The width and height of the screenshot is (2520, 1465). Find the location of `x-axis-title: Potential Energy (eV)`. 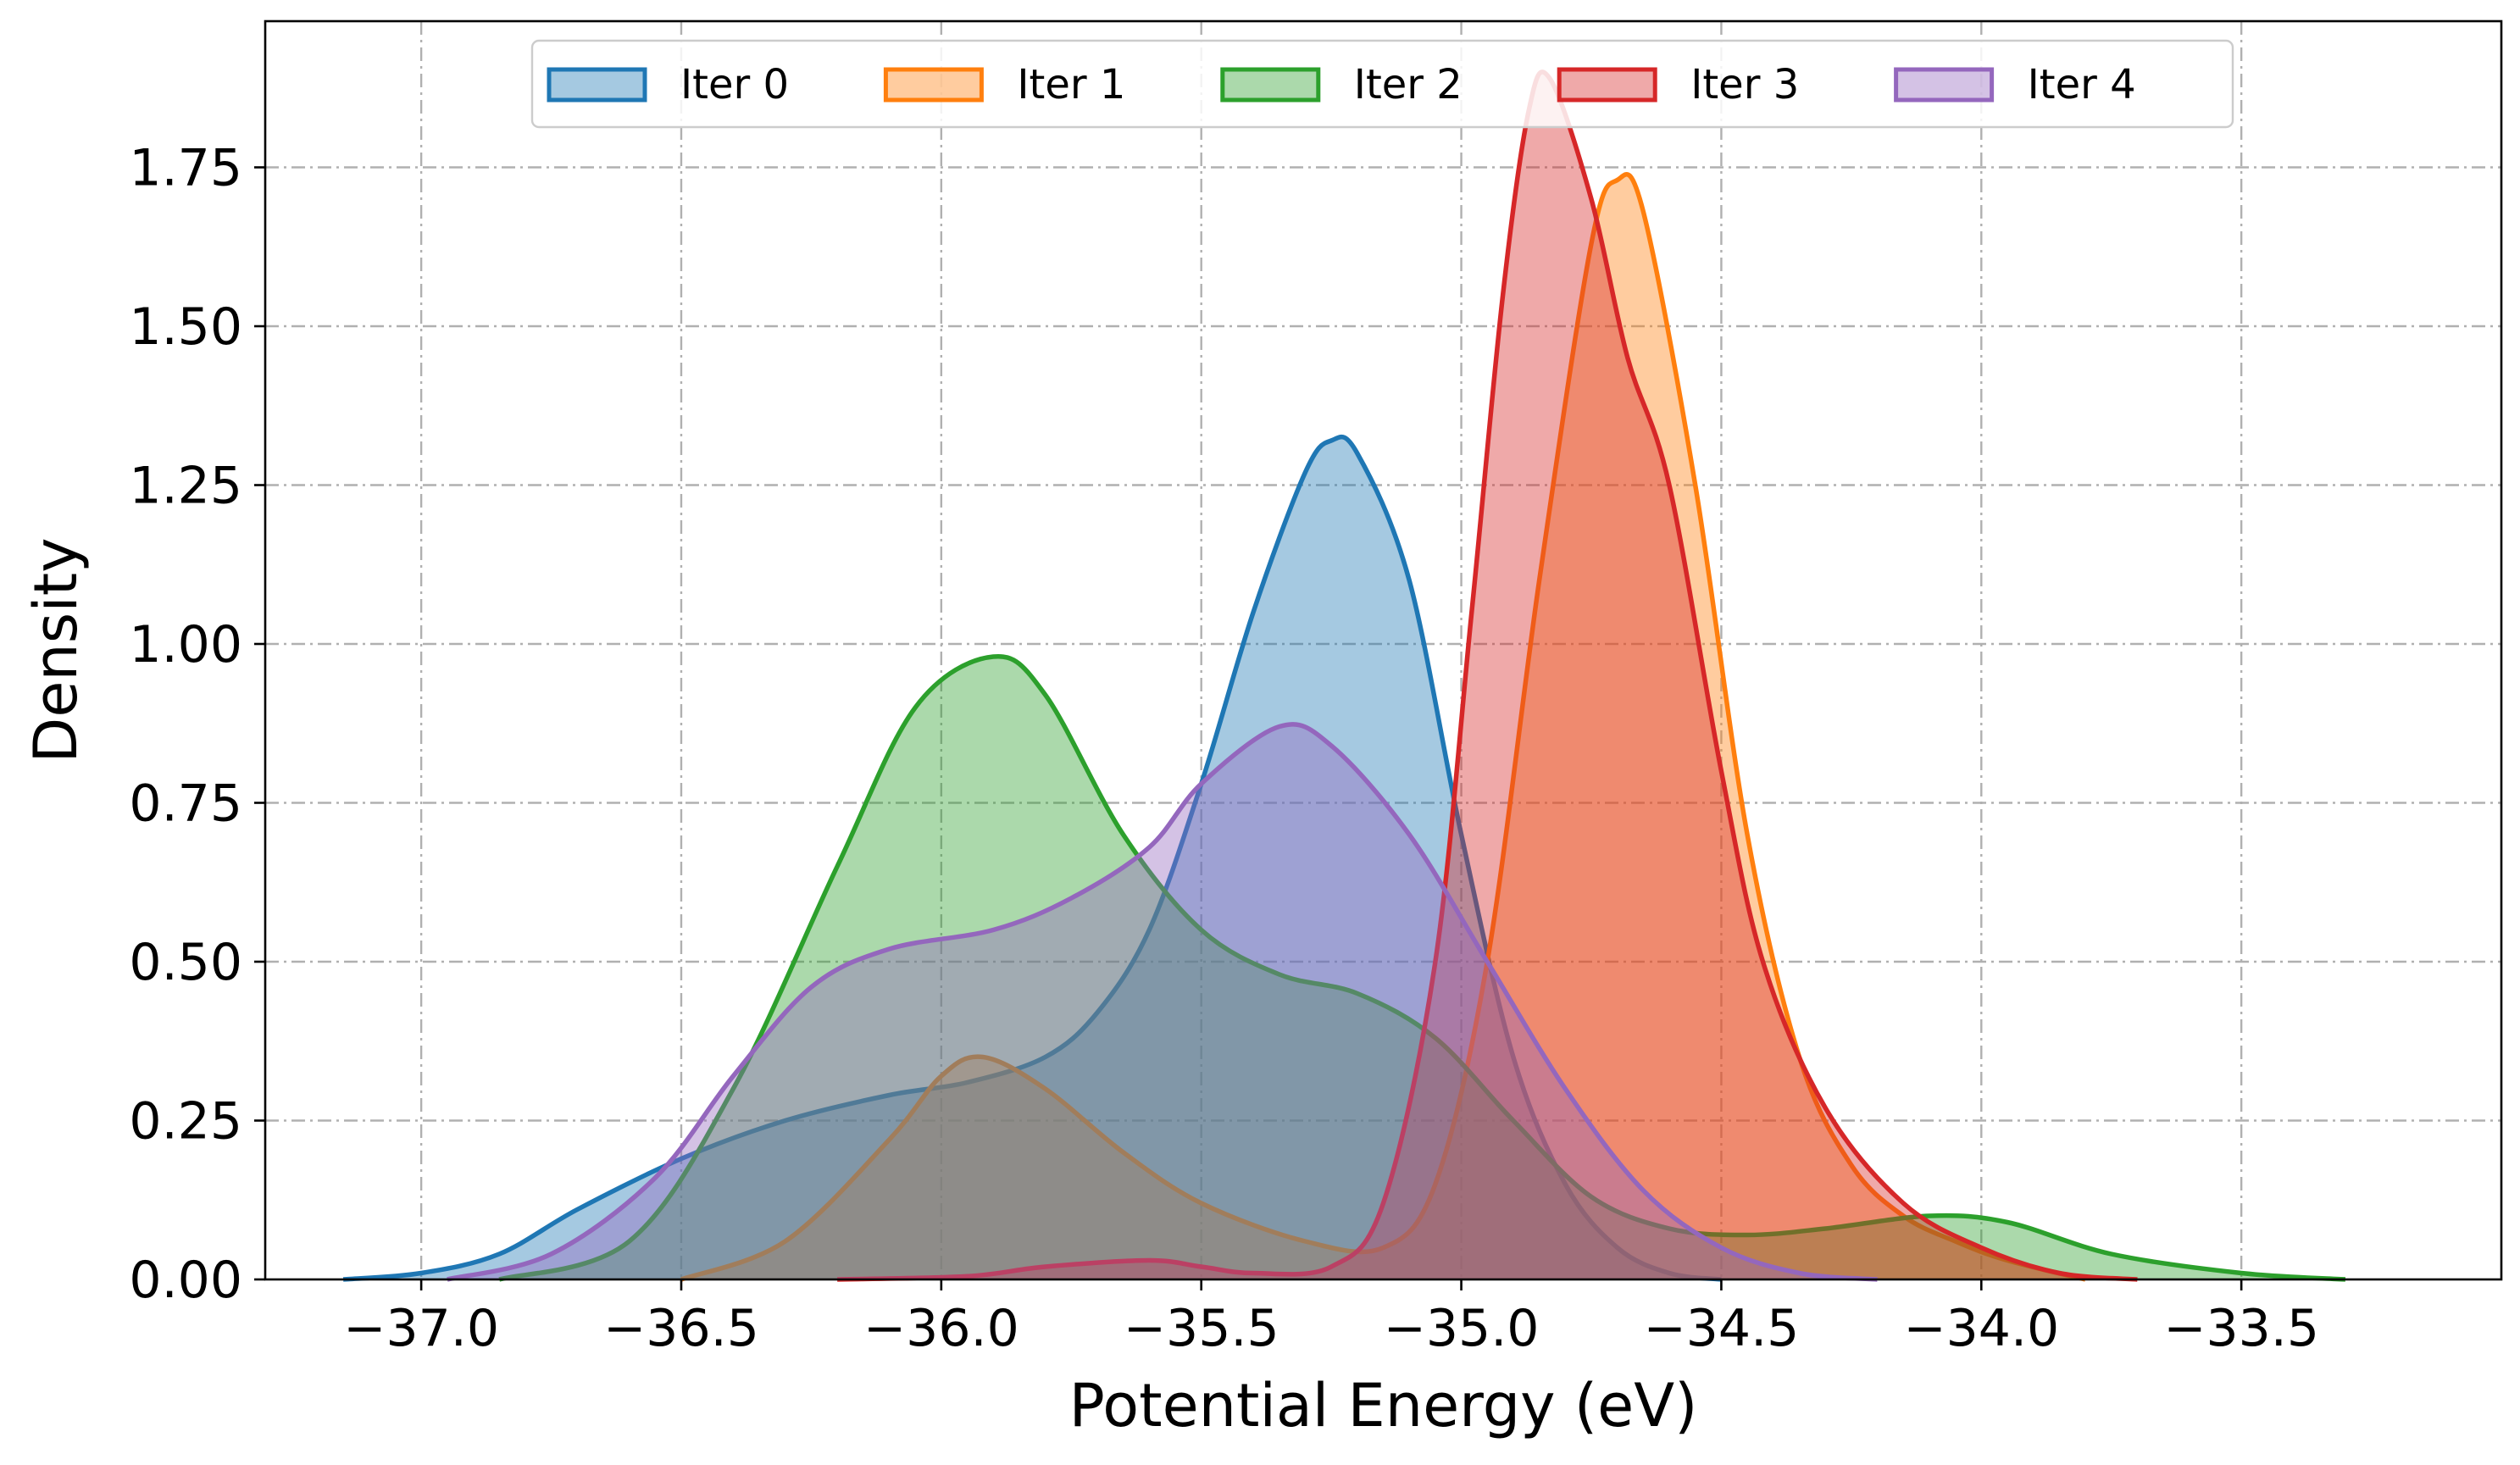

x-axis-title: Potential Energy (eV) is located at coordinates (1383, 1405).